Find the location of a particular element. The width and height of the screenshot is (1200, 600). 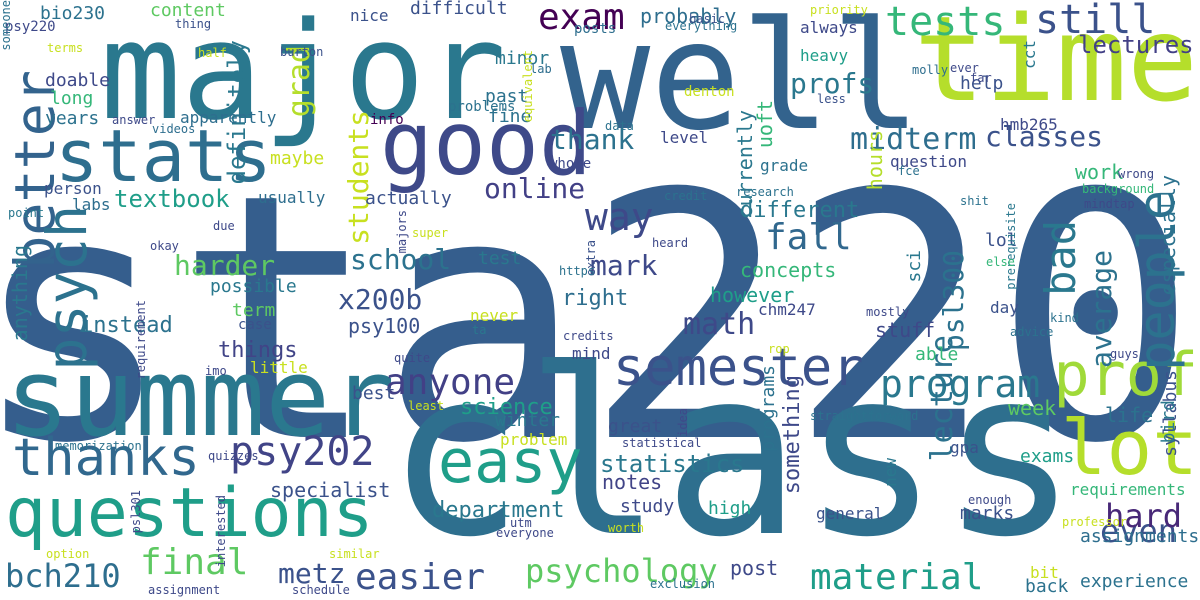

word-work: work is located at coordinates (1099, 172).